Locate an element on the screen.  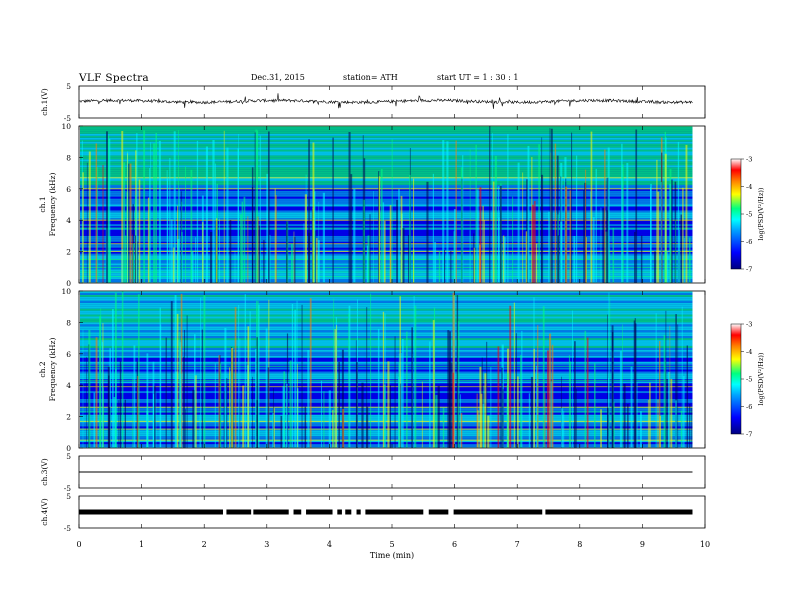
station-label: station= ATH is located at coordinates (370, 77).